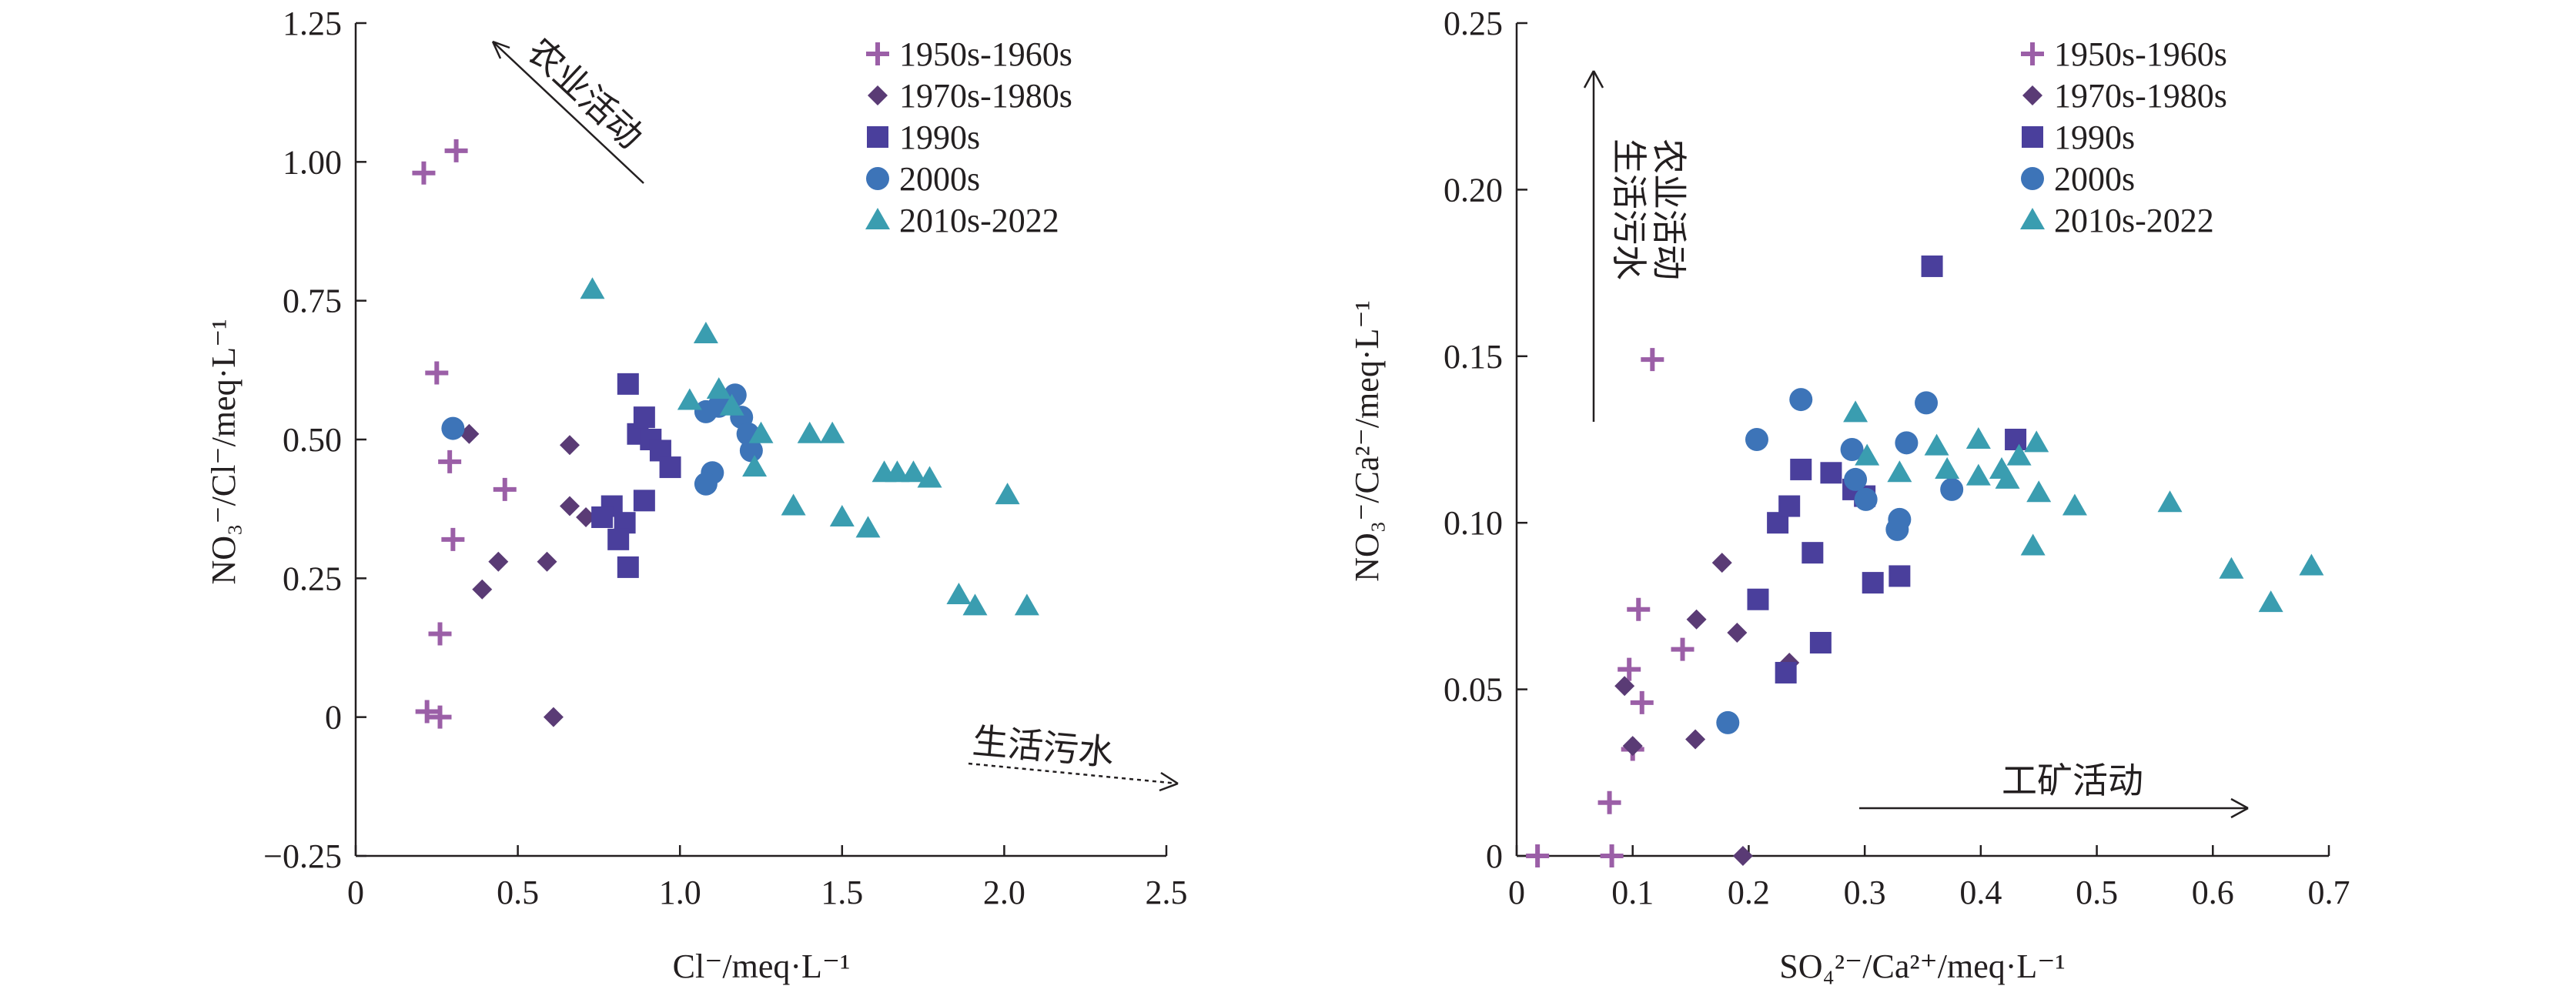 This screenshot has width=2576, height=1006. Describe the element at coordinates (979, 220) in the screenshot. I see `legend-label: 2010s-2022` at that location.